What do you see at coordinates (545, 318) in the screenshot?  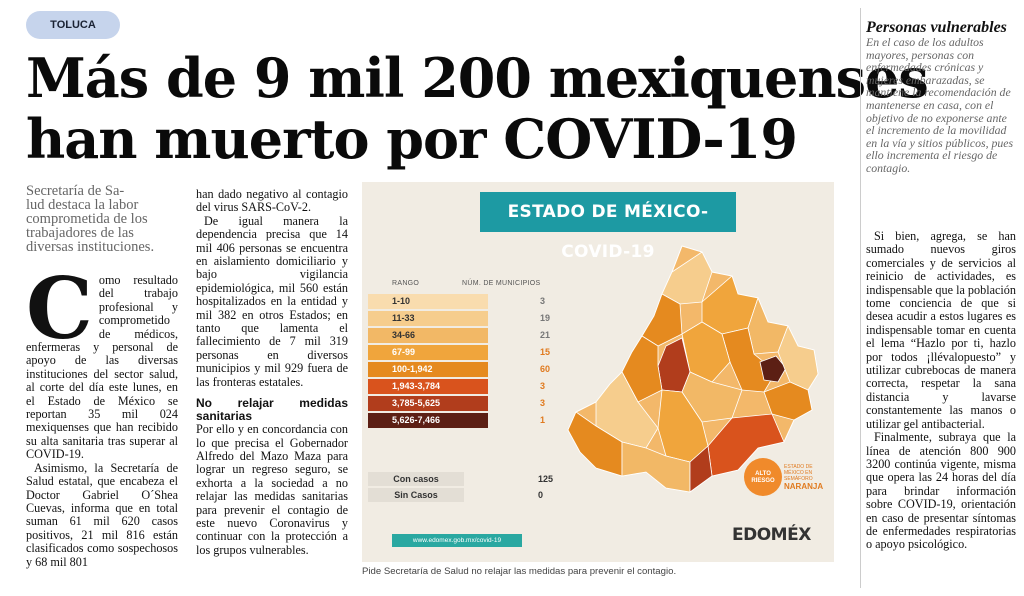 I see `range-count: 19` at bounding box center [545, 318].